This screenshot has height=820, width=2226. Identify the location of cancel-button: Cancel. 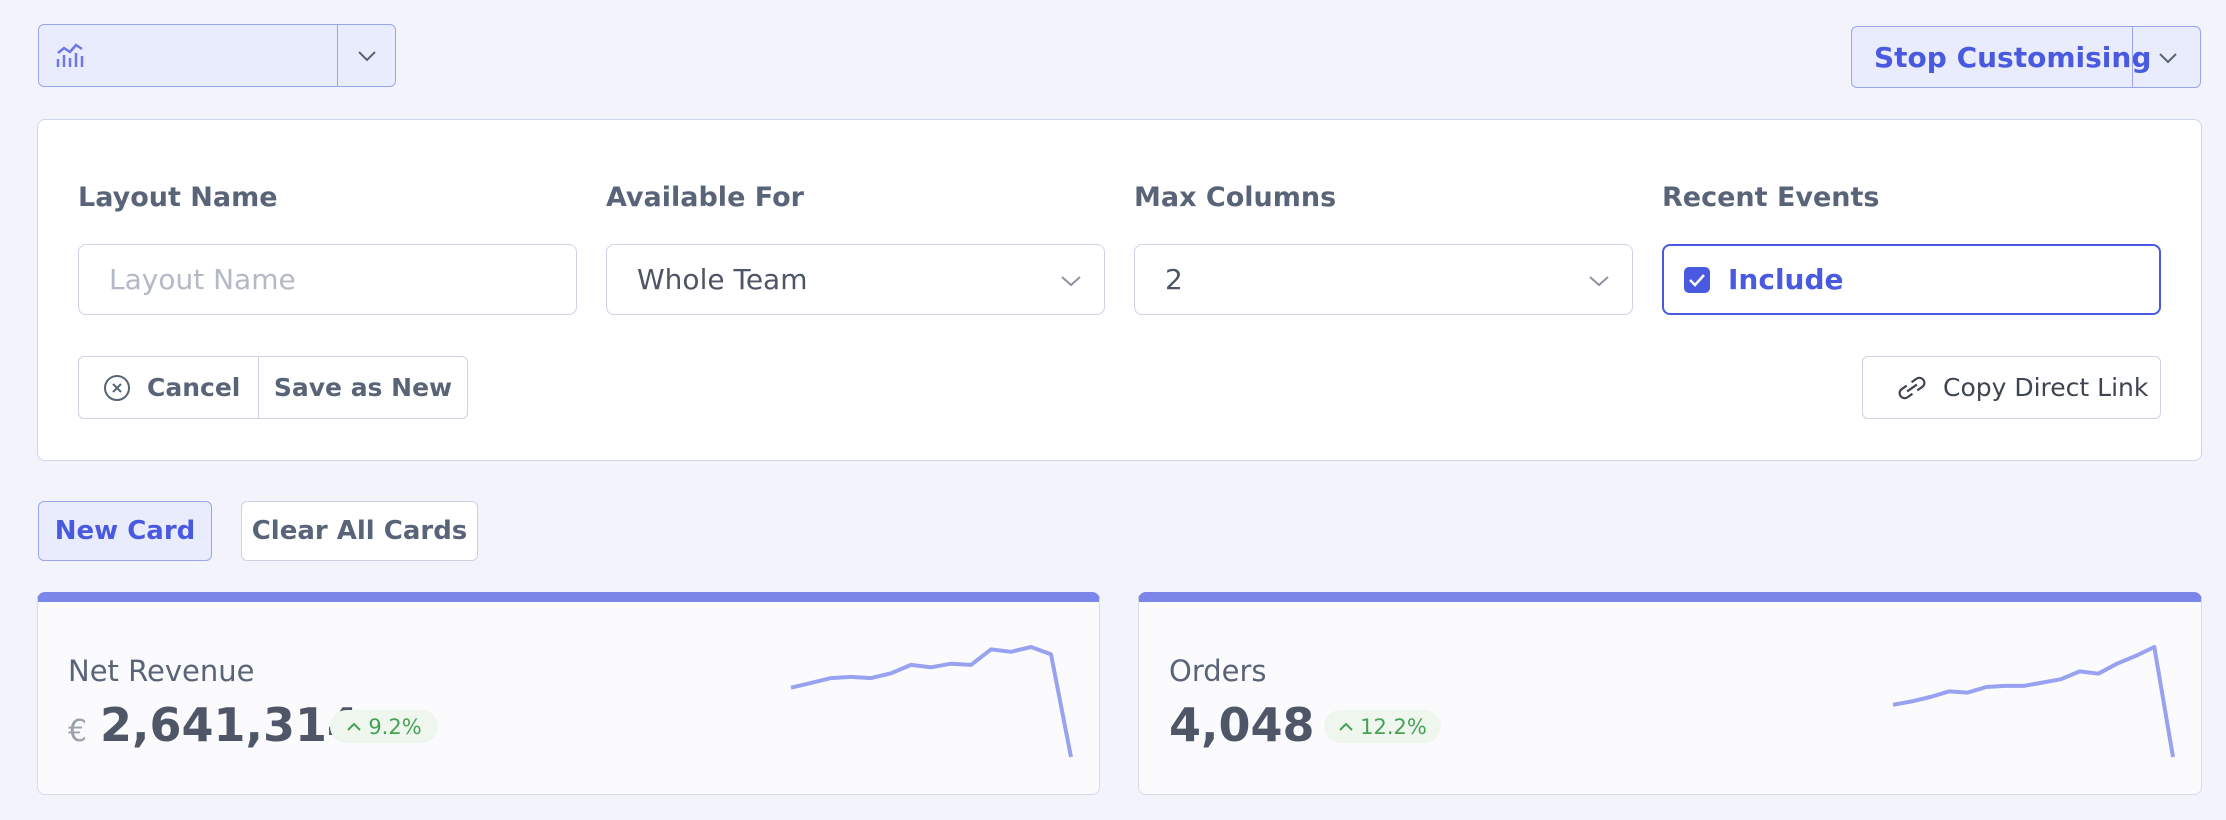
(168, 387).